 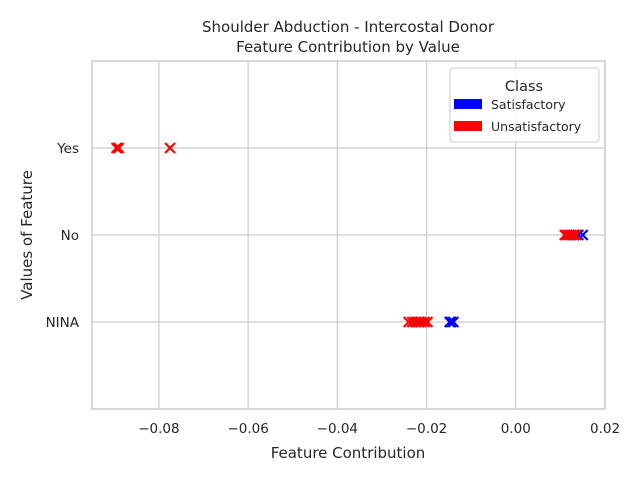 What do you see at coordinates (426, 429) in the screenshot?
I see `x-tick-label: −0.02` at bounding box center [426, 429].